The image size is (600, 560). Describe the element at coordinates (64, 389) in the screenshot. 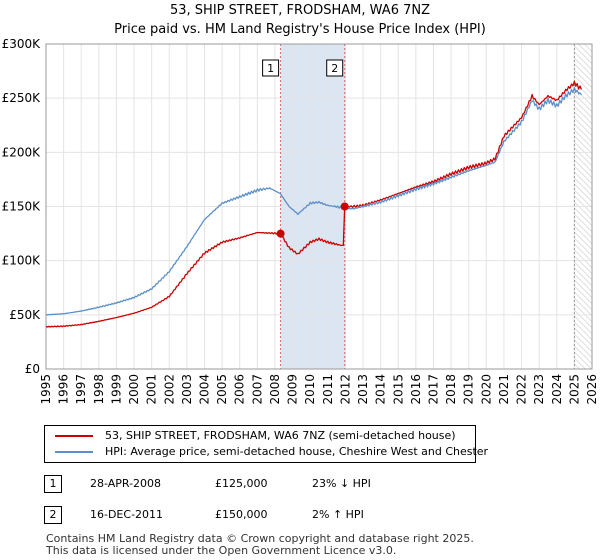

I see `x-tick-label: 1996` at that location.